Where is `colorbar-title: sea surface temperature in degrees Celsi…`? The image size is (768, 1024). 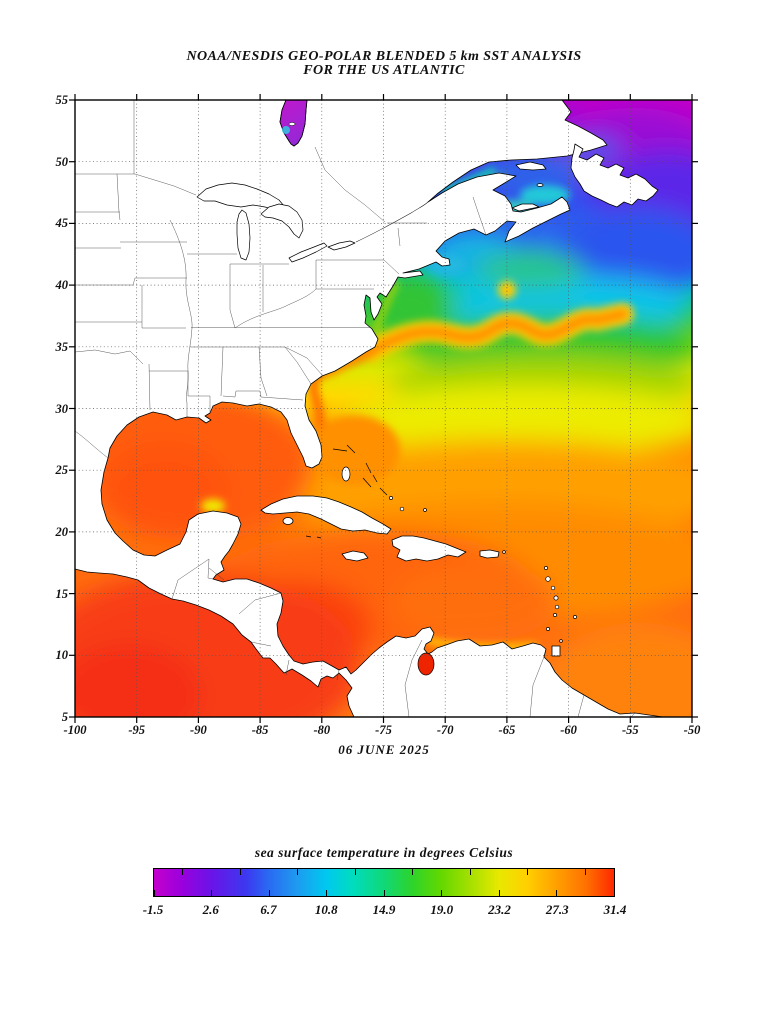
colorbar-title: sea surface temperature in degrees Celsi… is located at coordinates (384, 852).